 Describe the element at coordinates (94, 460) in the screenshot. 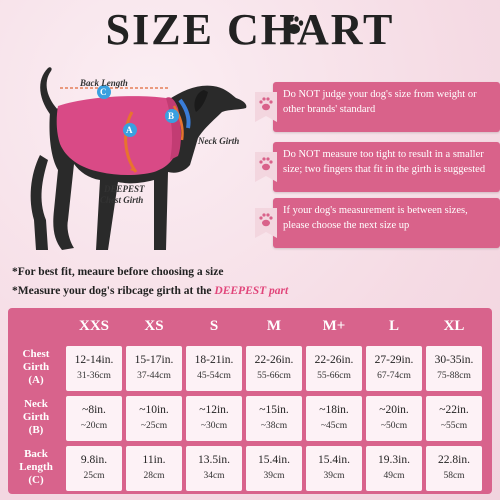

I see `cell-inches: 9.8in.` at that location.